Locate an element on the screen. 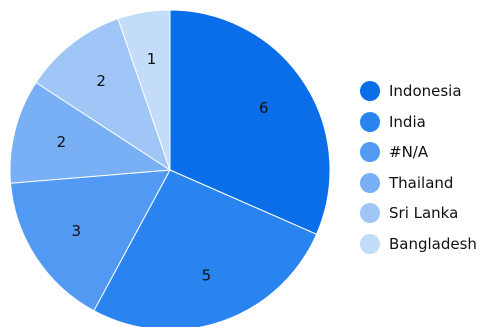 The image size is (490, 327). legend-label: Indonesia is located at coordinates (425, 91).